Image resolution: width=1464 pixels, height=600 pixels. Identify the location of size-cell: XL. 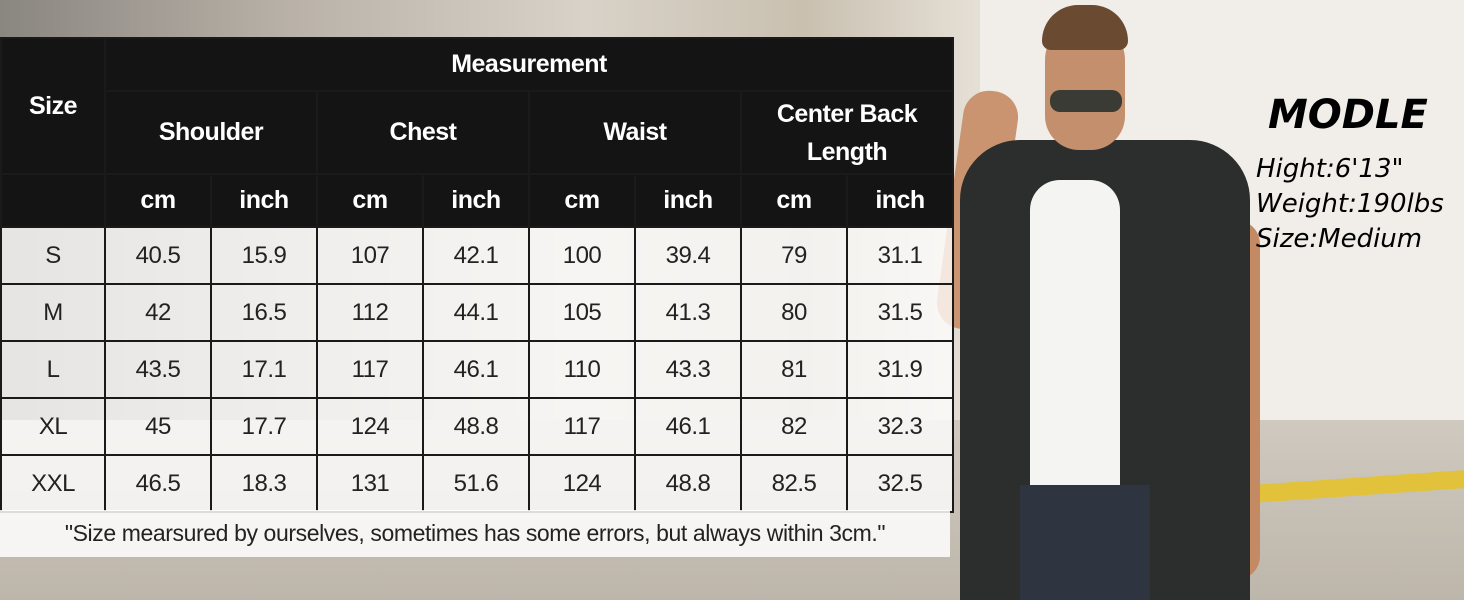
(53, 426).